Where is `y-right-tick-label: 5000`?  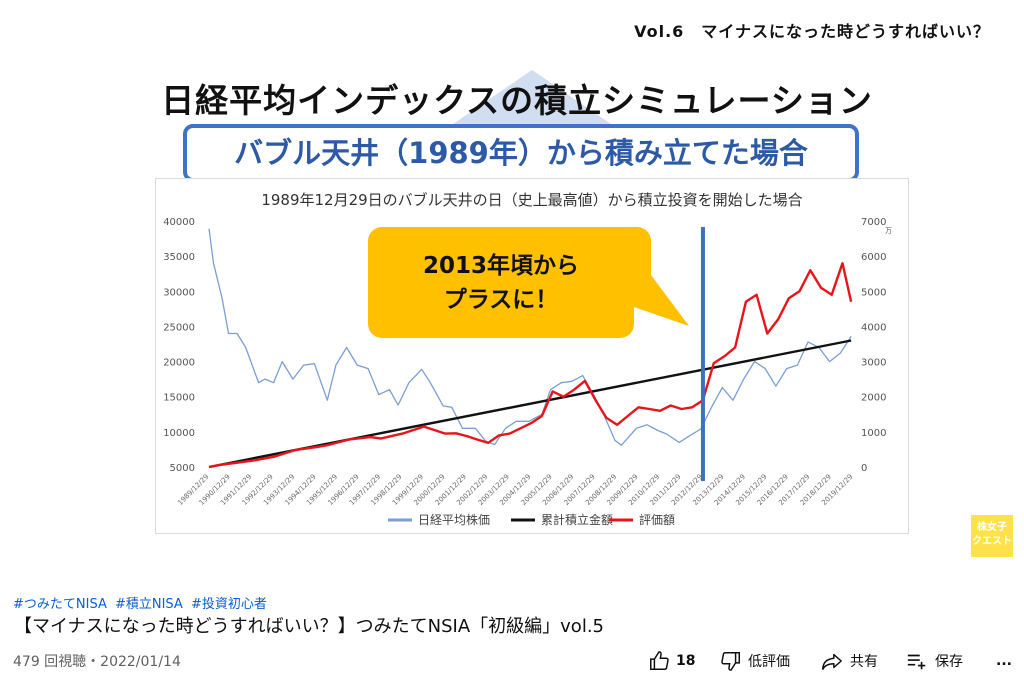 y-right-tick-label: 5000 is located at coordinates (873, 292).